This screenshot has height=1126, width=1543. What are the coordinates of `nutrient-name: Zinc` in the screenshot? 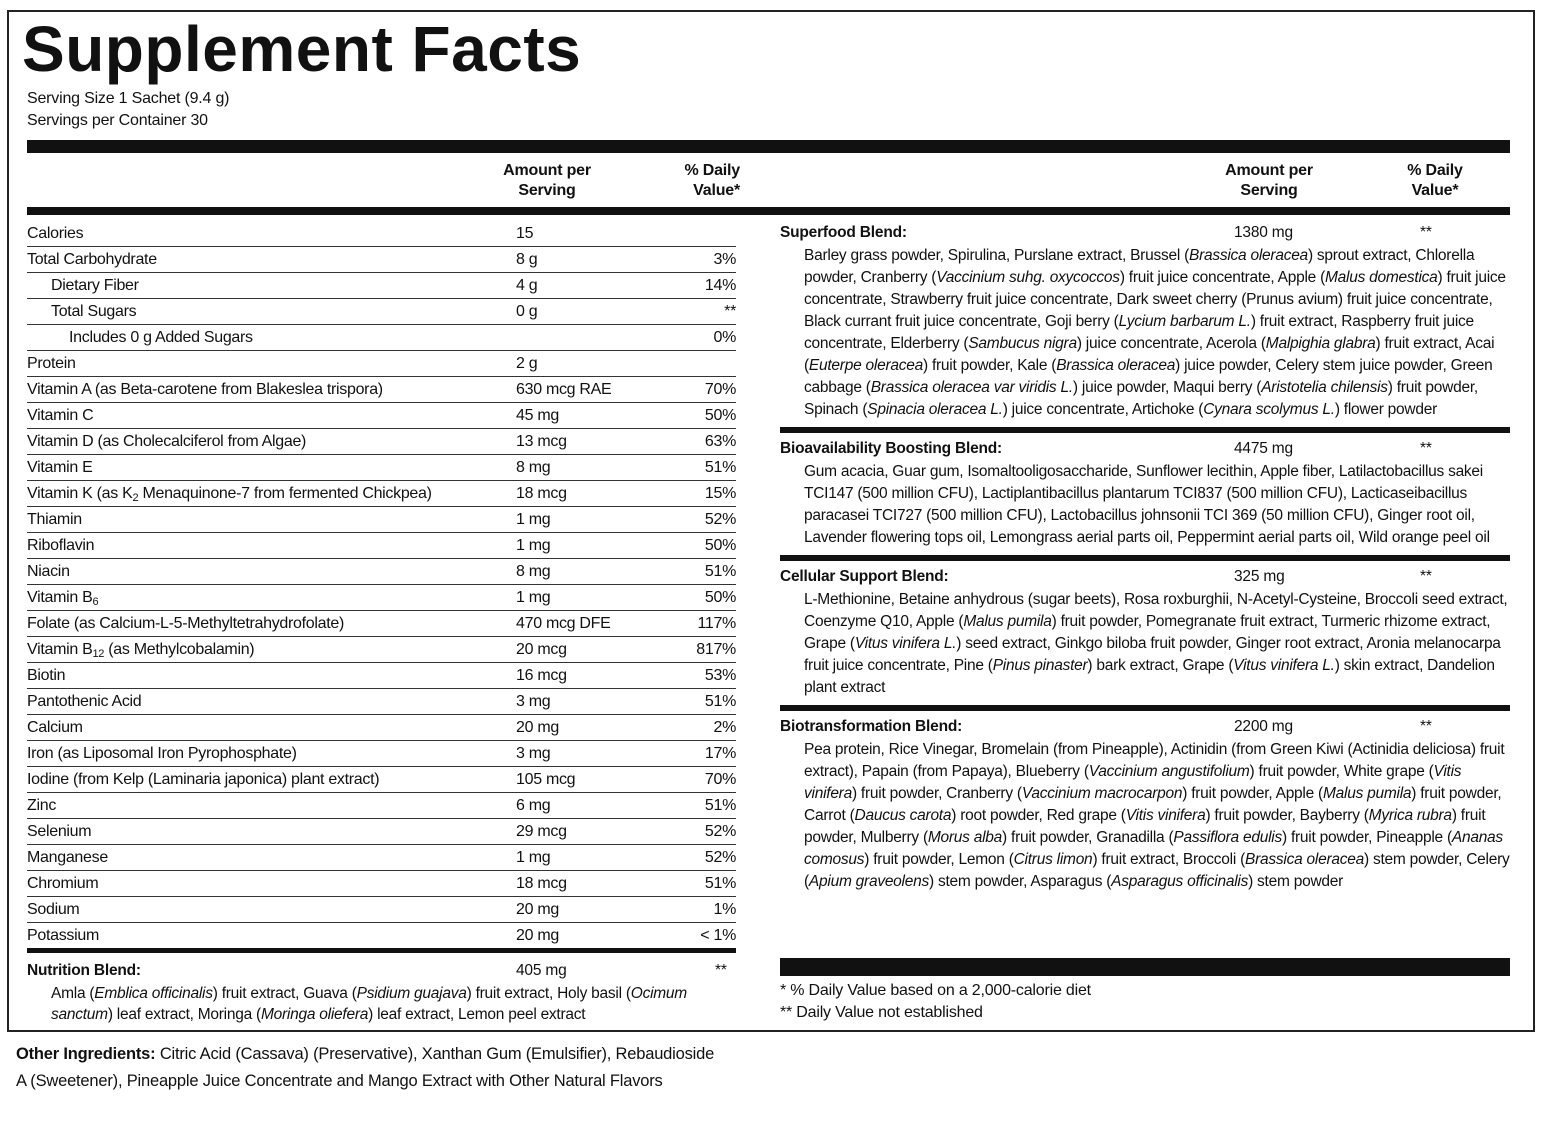 It's located at (41, 805).